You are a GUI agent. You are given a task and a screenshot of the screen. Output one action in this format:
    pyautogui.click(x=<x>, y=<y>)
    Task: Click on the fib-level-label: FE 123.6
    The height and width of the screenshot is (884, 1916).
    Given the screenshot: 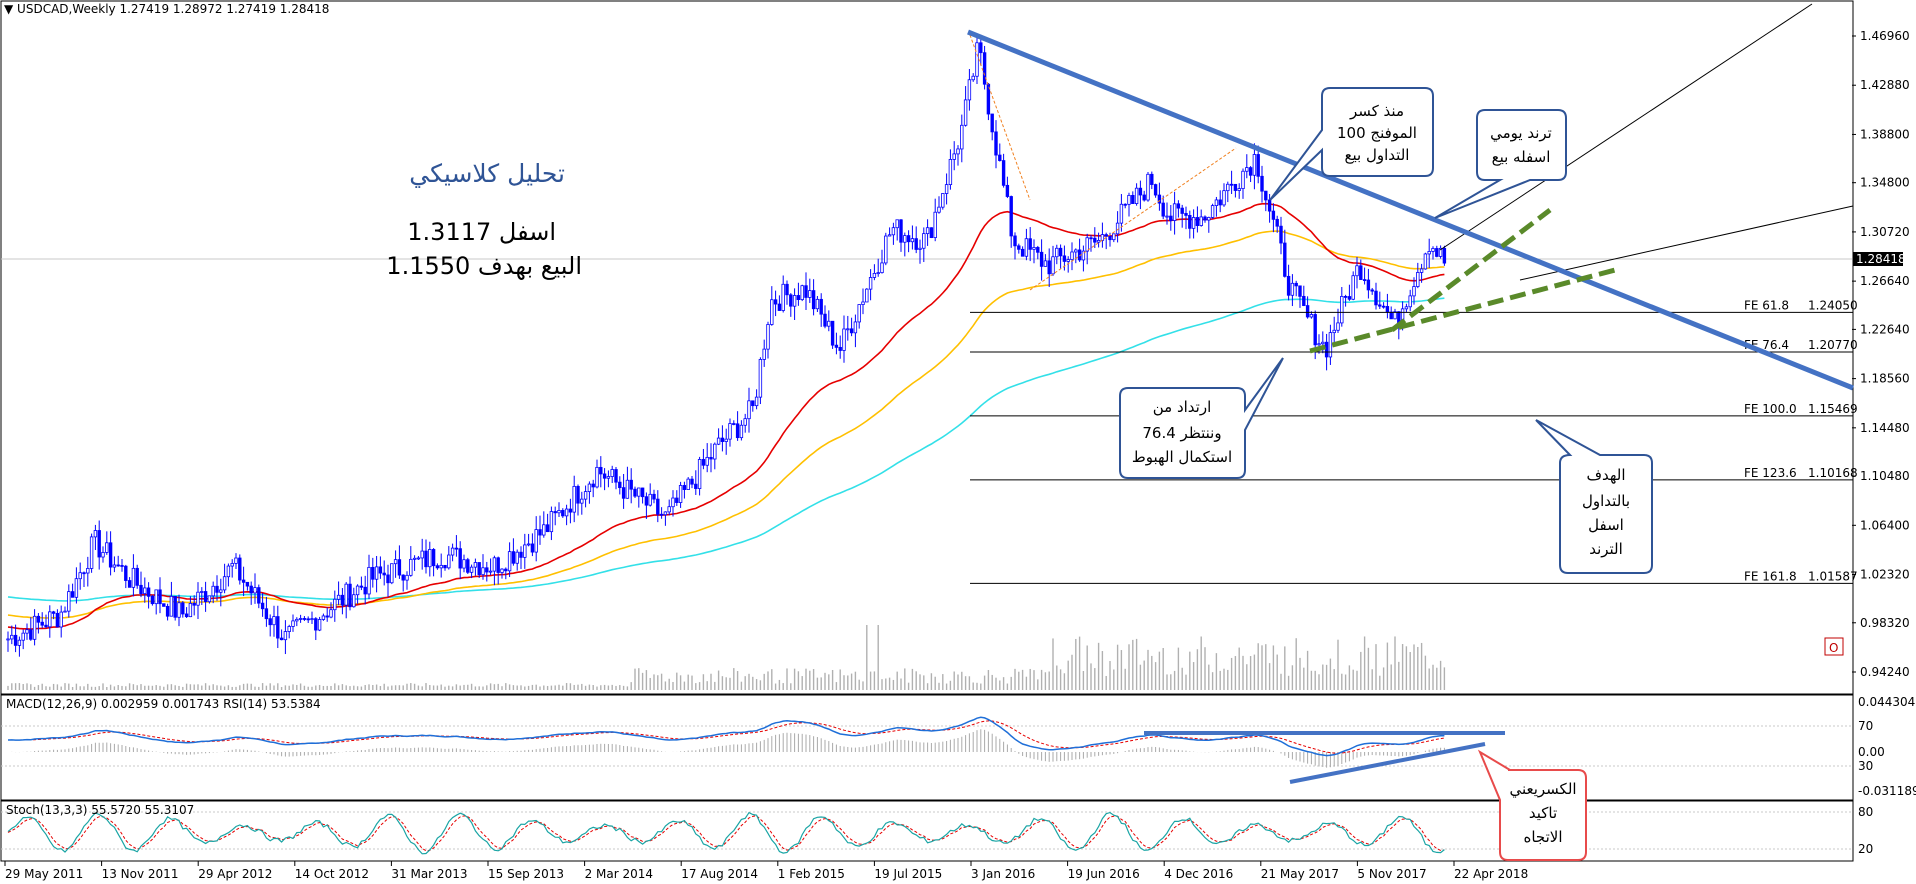 What is the action you would take?
    pyautogui.click(x=1770, y=473)
    